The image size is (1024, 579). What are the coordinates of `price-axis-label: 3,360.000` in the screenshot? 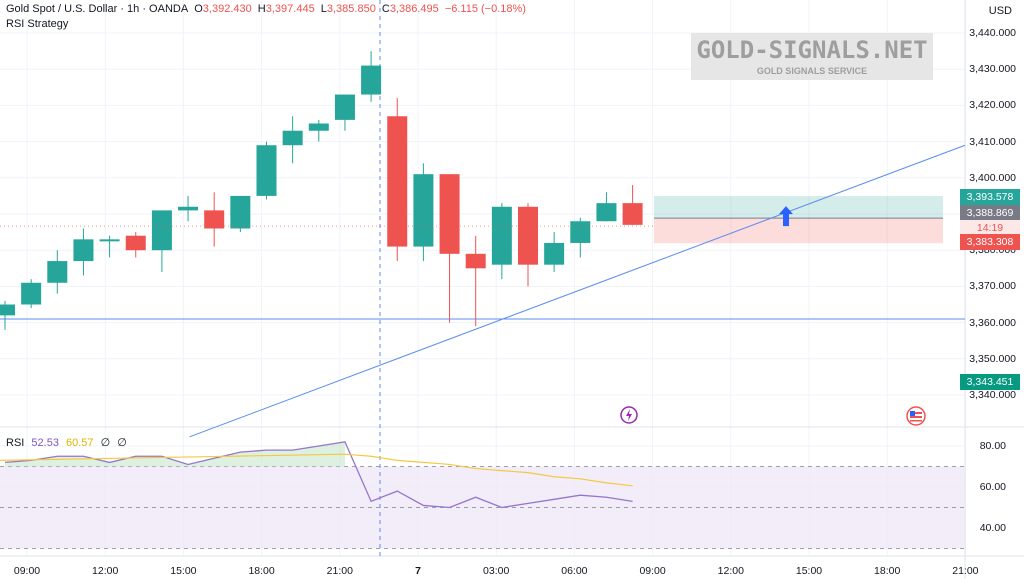 It's located at (992, 322).